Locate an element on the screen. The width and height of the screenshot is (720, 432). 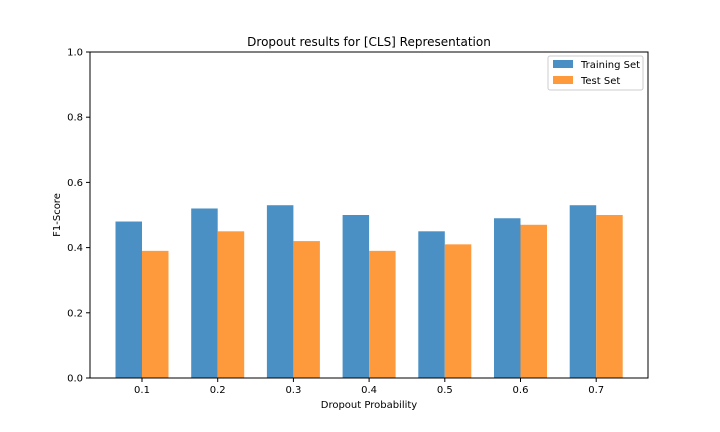
x-tick-label: 0.1 is located at coordinates (142, 390).